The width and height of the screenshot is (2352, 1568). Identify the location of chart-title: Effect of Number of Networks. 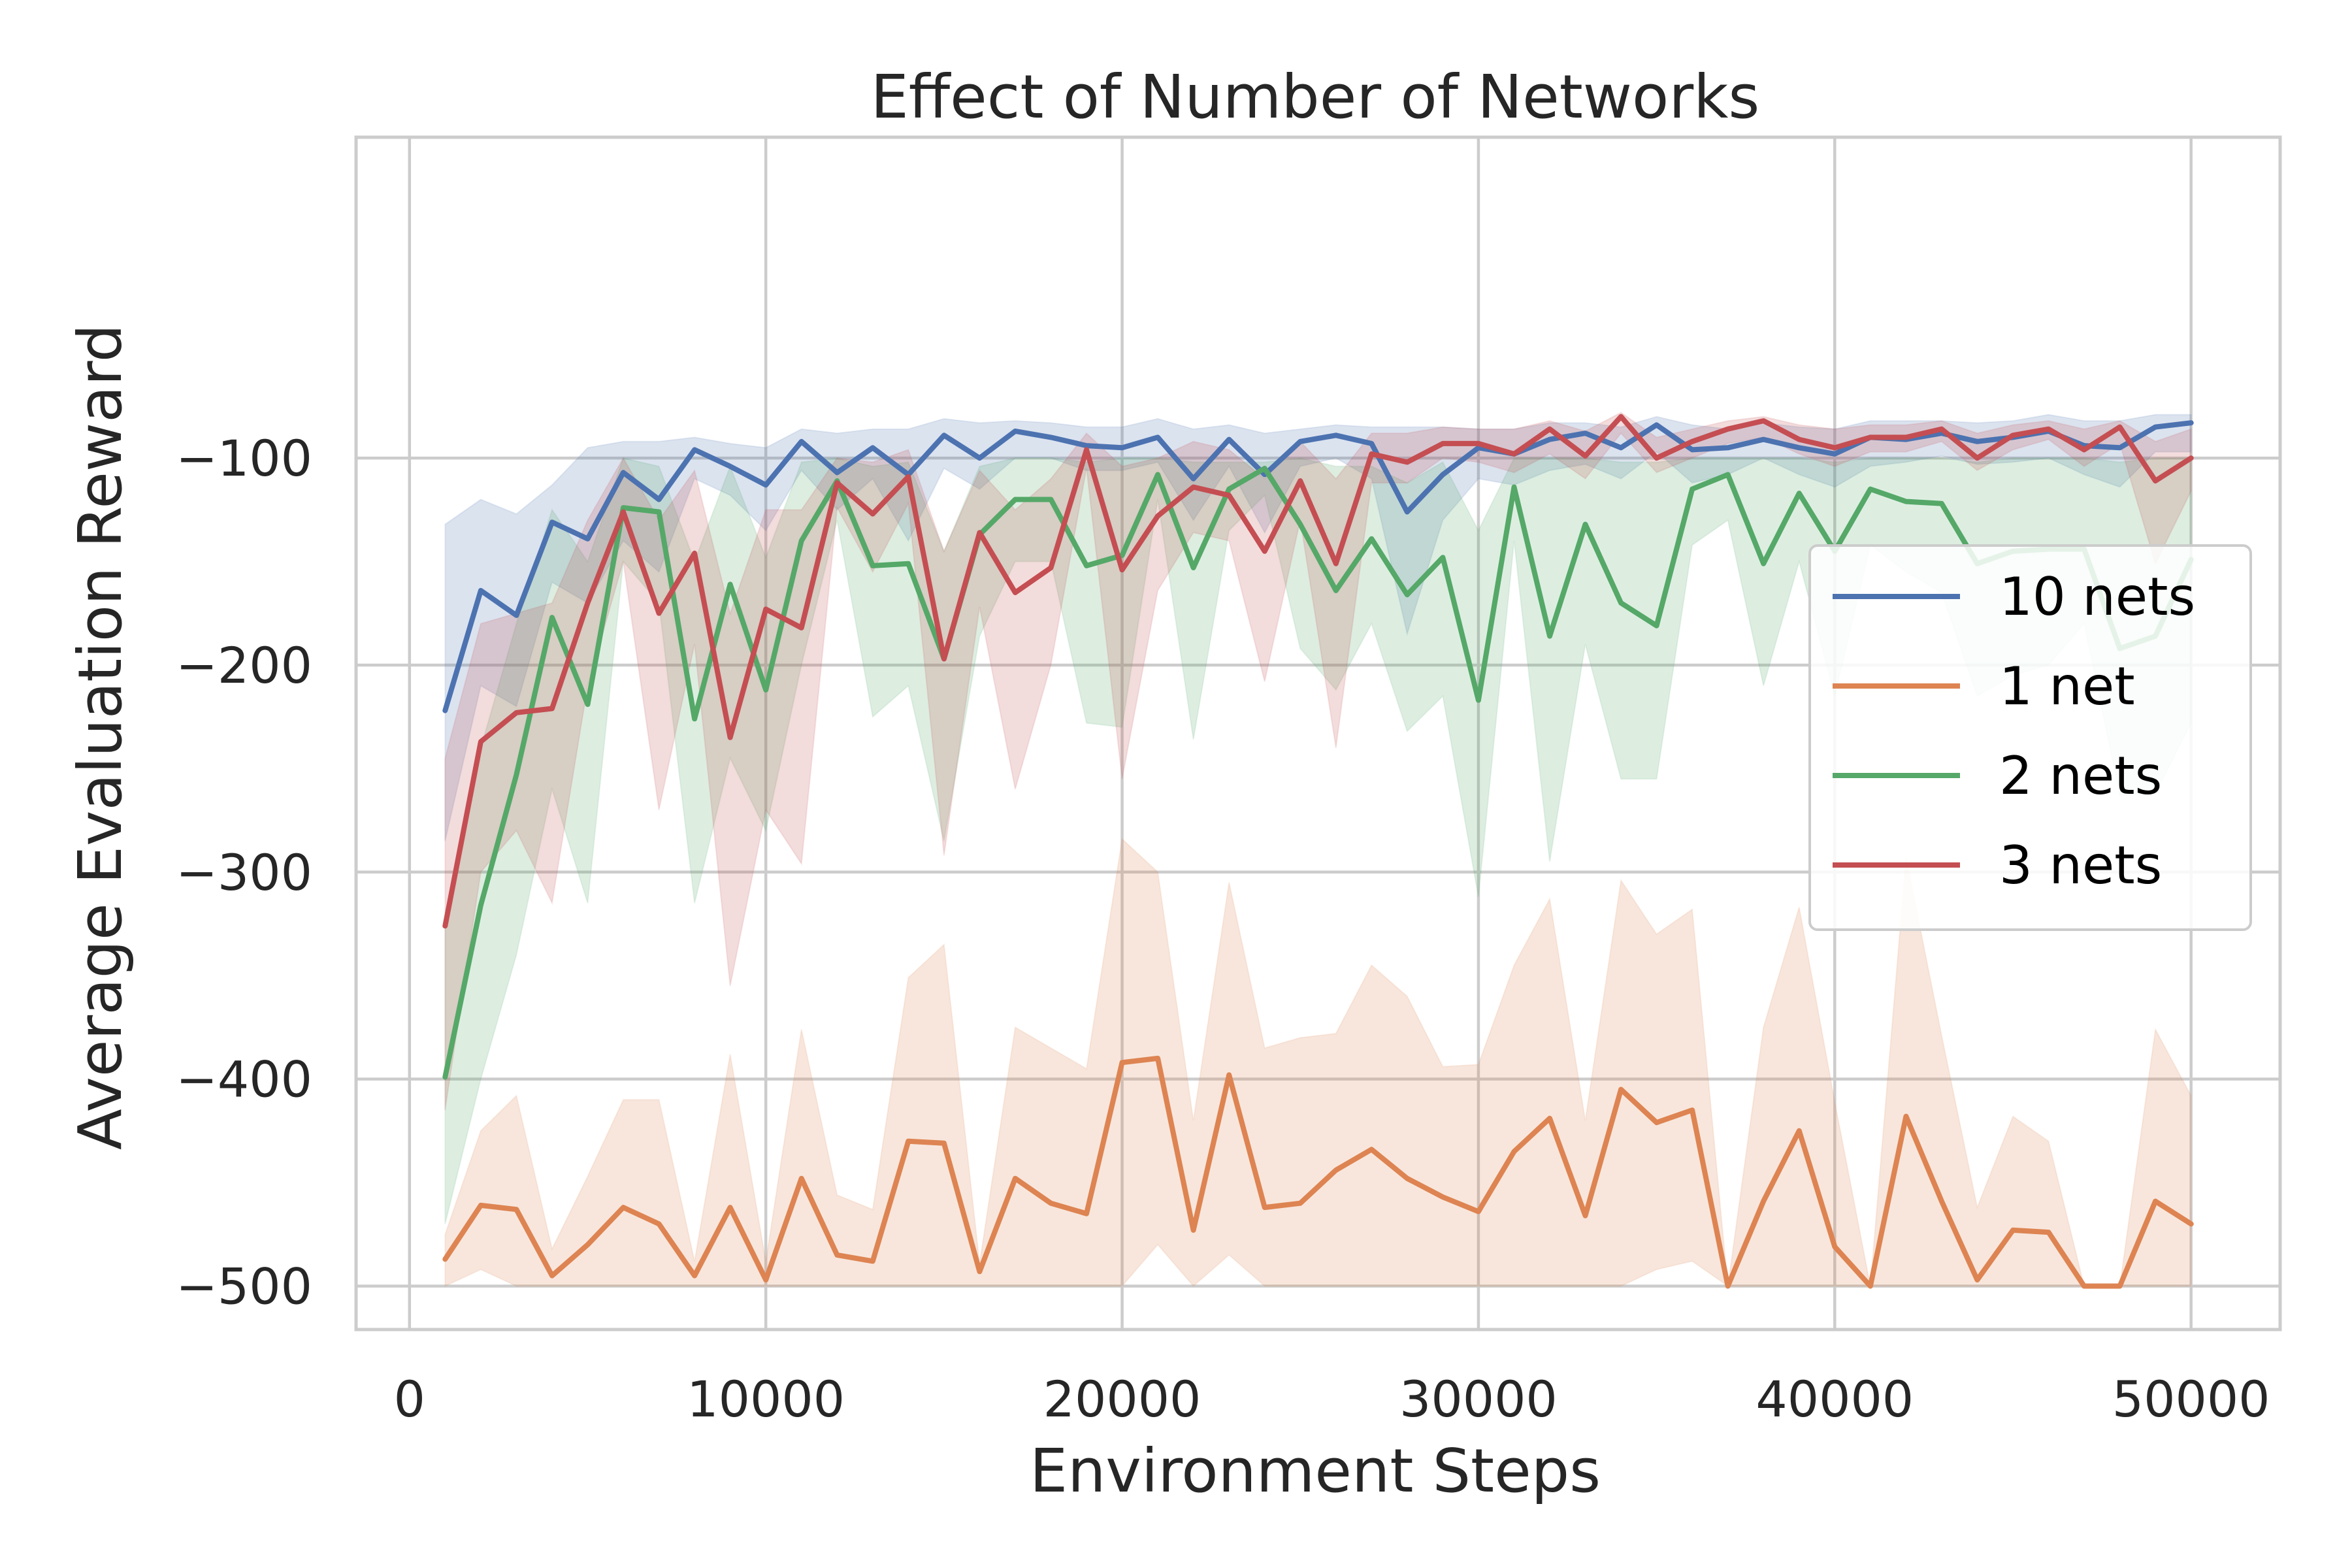
(1315, 97).